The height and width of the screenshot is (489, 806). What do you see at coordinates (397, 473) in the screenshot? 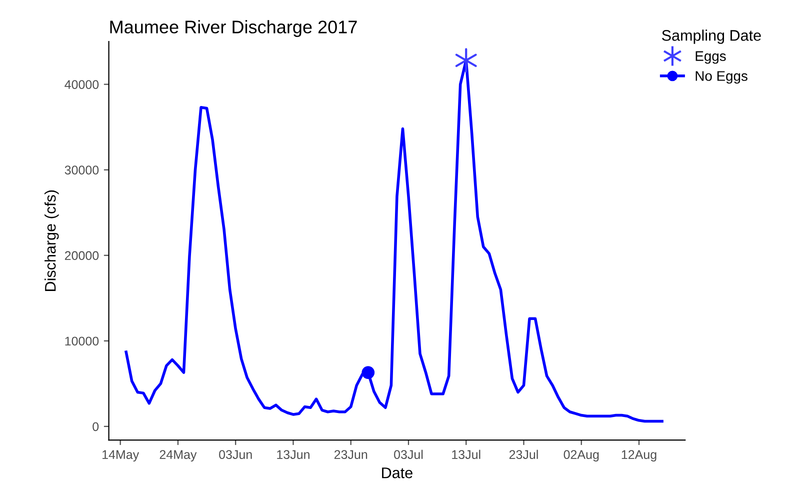
I see `x-axis-title: Date` at bounding box center [397, 473].